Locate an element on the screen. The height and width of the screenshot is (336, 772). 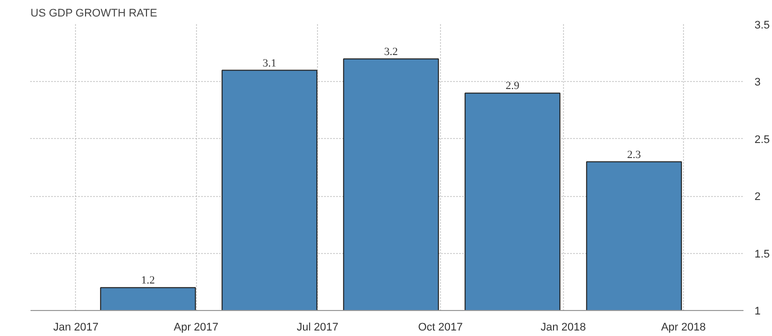
data-label: 3.1 is located at coordinates (269, 63).